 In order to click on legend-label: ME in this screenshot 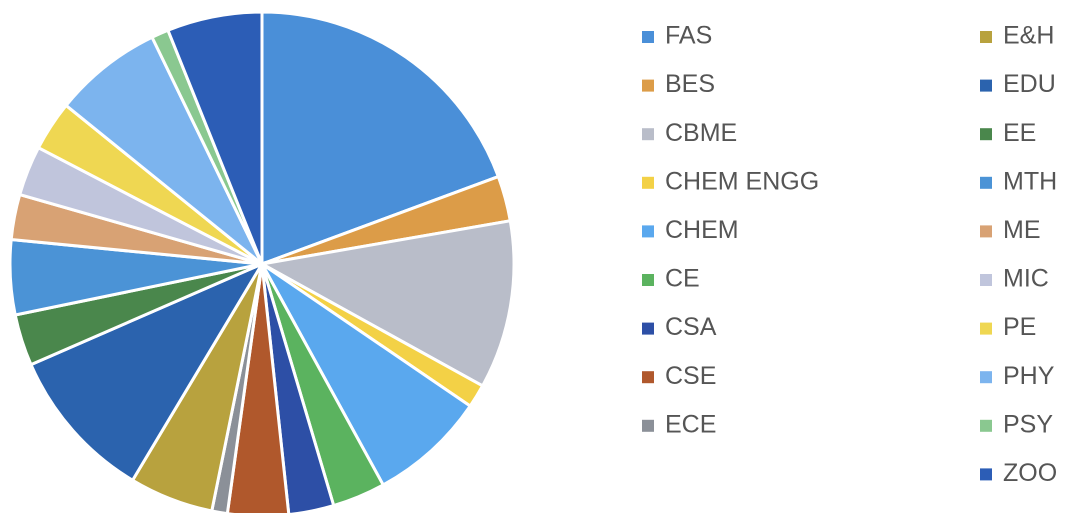, I will do `click(1022, 230)`.